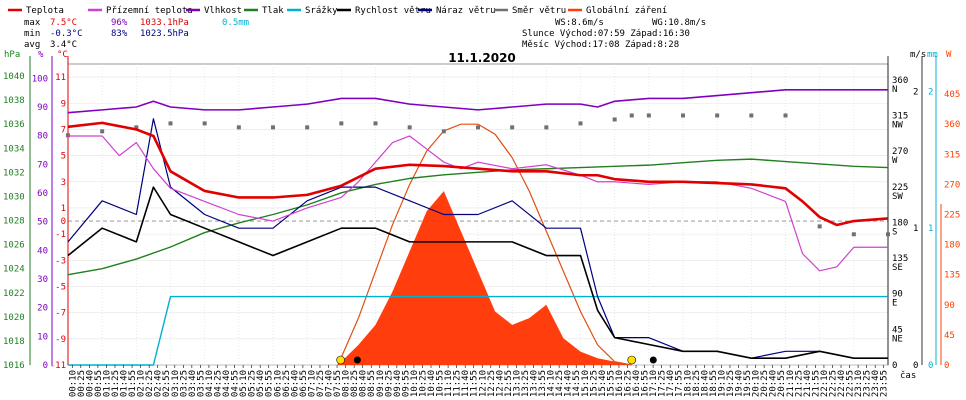  Describe the element at coordinates (14, 149) in the screenshot. I see `tick-label-pressure: 1034` at that location.